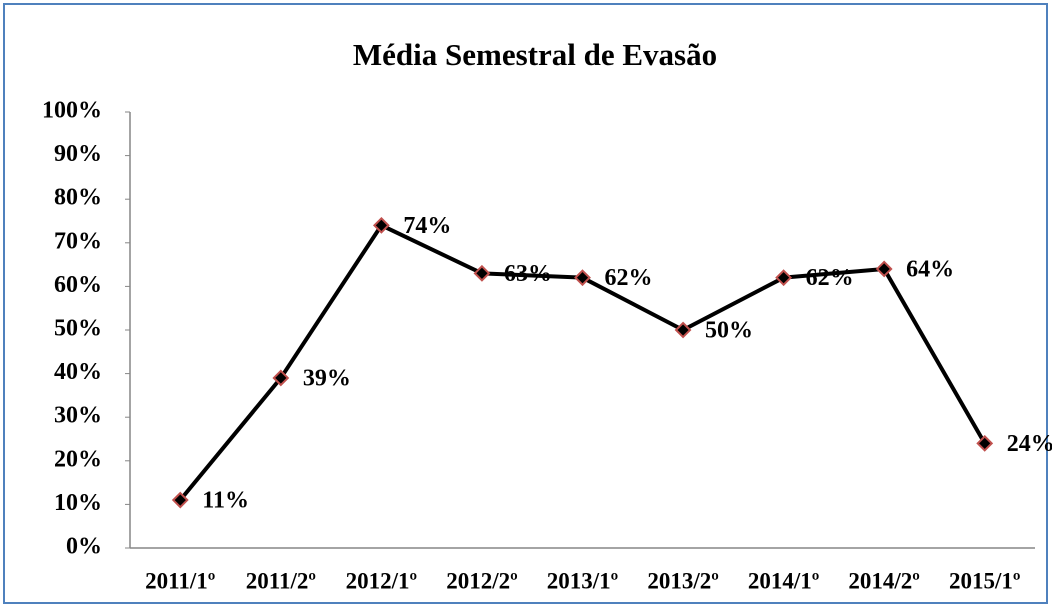 The width and height of the screenshot is (1052, 608). Describe the element at coordinates (883, 580) in the screenshot. I see `x-tick-label: 2014/2º` at that location.